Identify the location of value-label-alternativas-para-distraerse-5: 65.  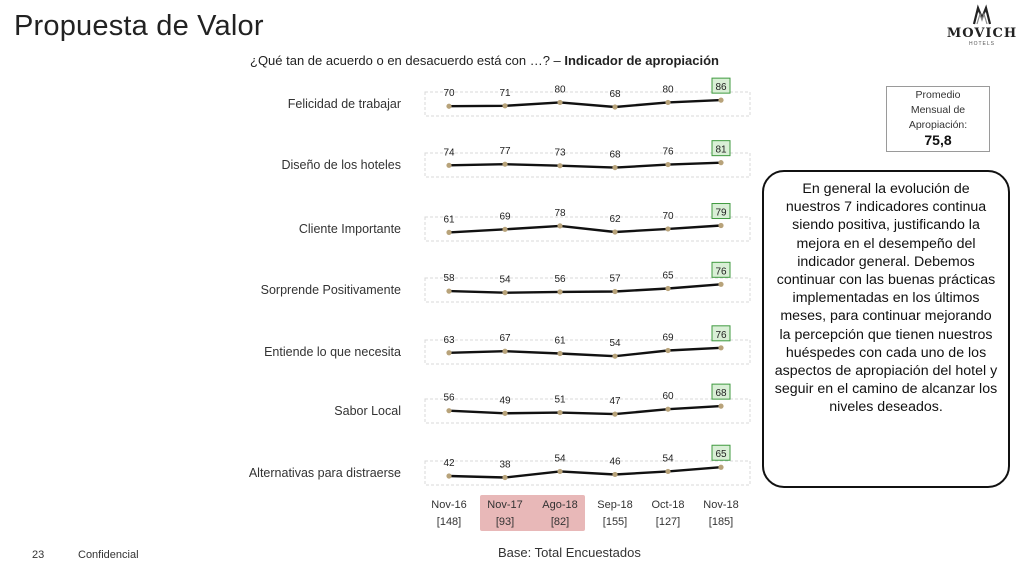
(721, 454).